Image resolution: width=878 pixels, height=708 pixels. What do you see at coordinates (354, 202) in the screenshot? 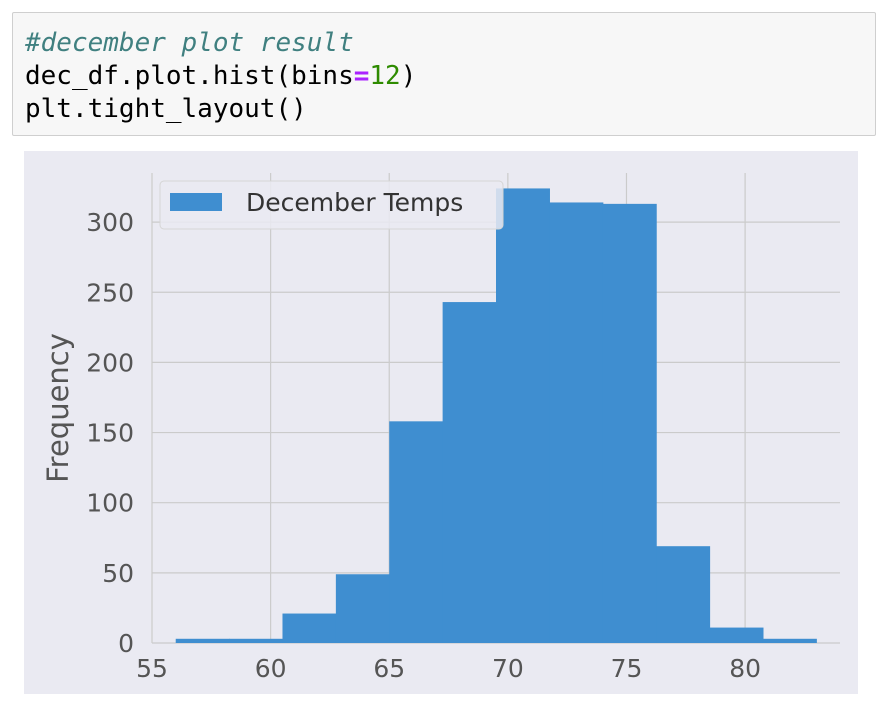
I see `legend-label: December Temps` at bounding box center [354, 202].